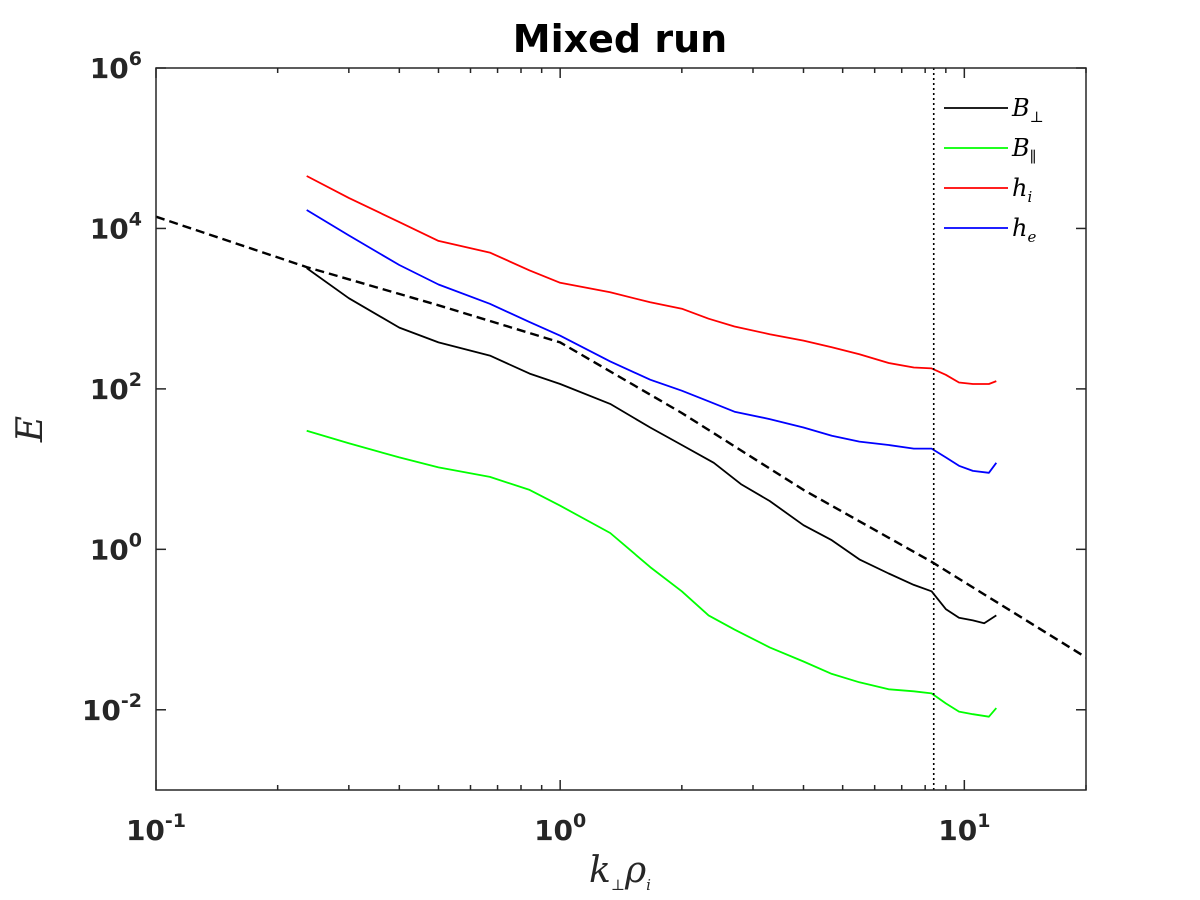  What do you see at coordinates (1022, 190) in the screenshot?
I see `legend-label-2: hi` at bounding box center [1022, 190].